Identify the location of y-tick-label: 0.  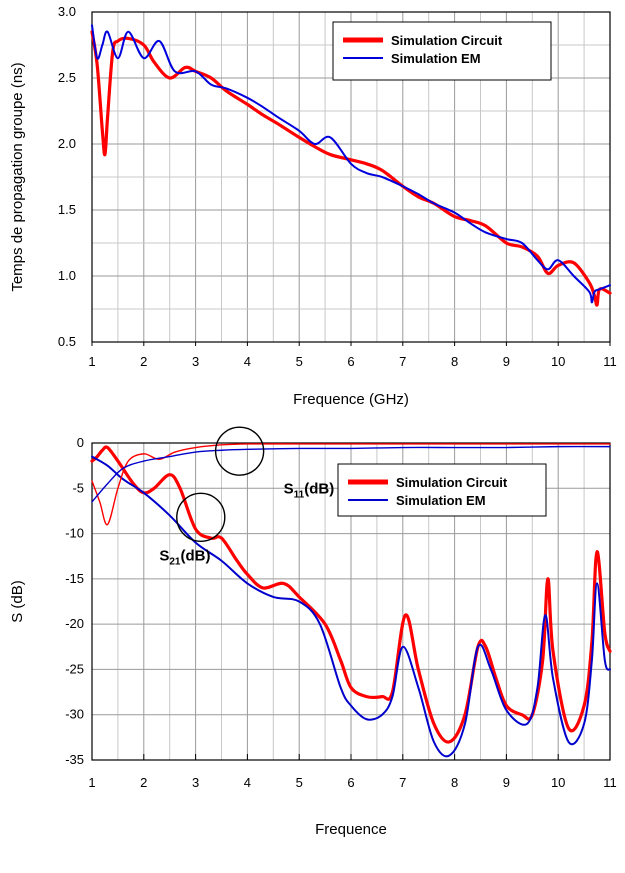
(80, 442).